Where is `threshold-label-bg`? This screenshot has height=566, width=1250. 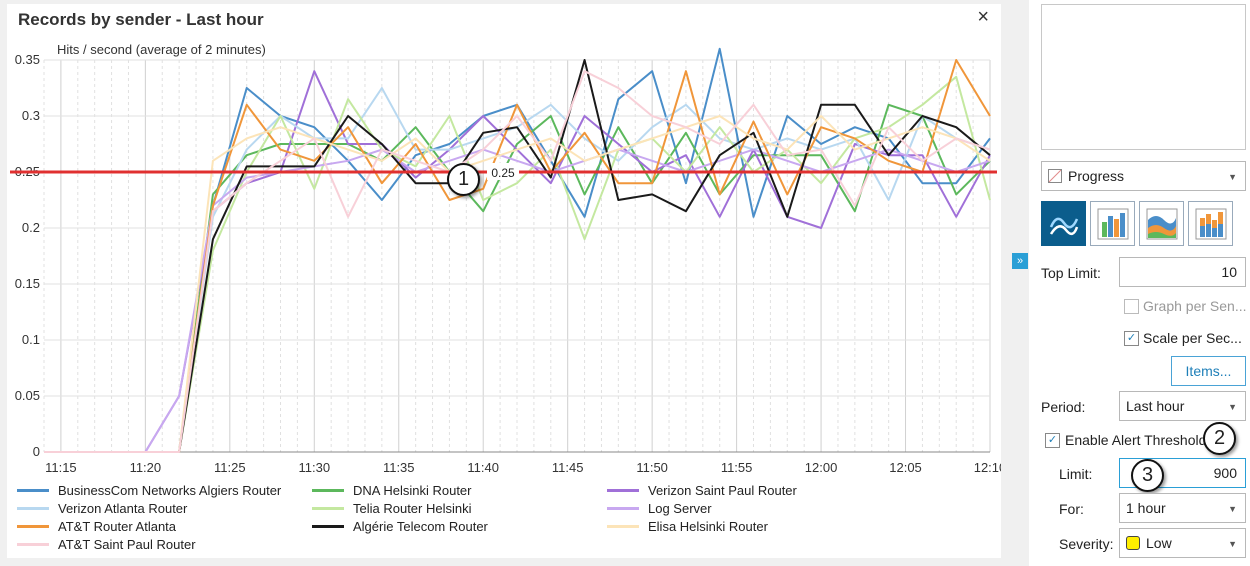 threshold-label-bg is located at coordinates (503, 171).